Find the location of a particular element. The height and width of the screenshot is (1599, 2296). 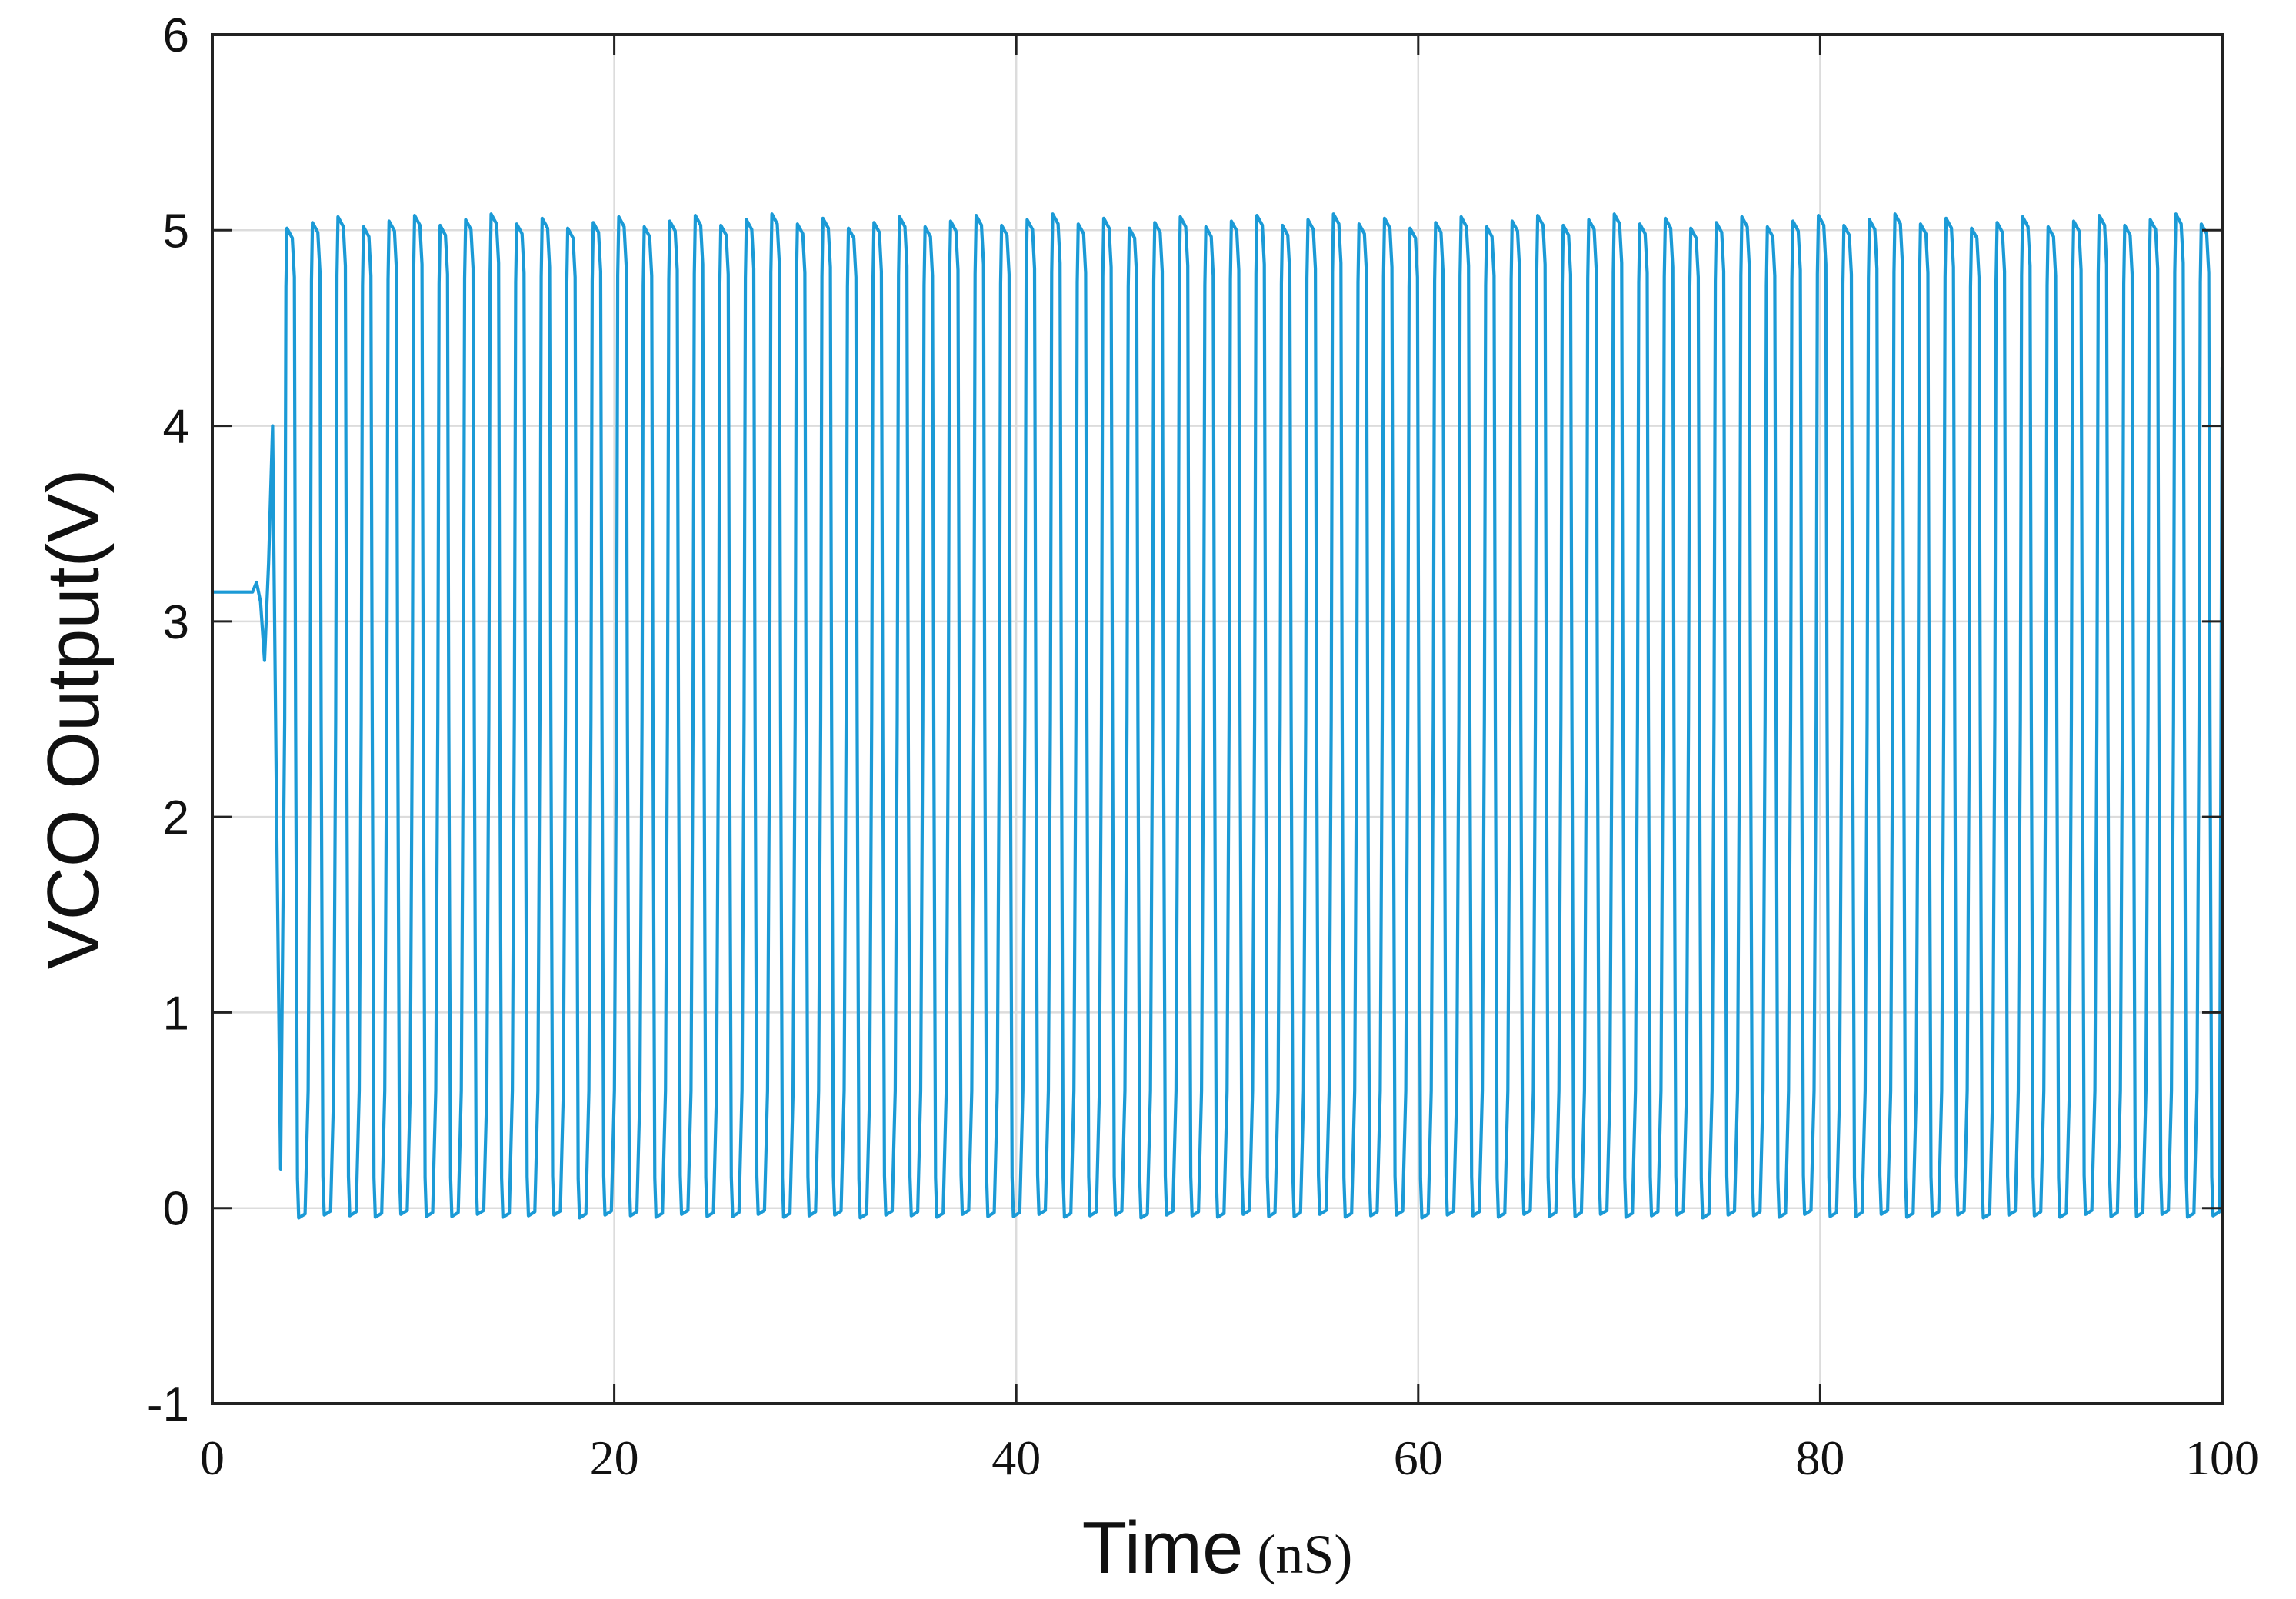

y-tick-label: 6 is located at coordinates (176, 35).